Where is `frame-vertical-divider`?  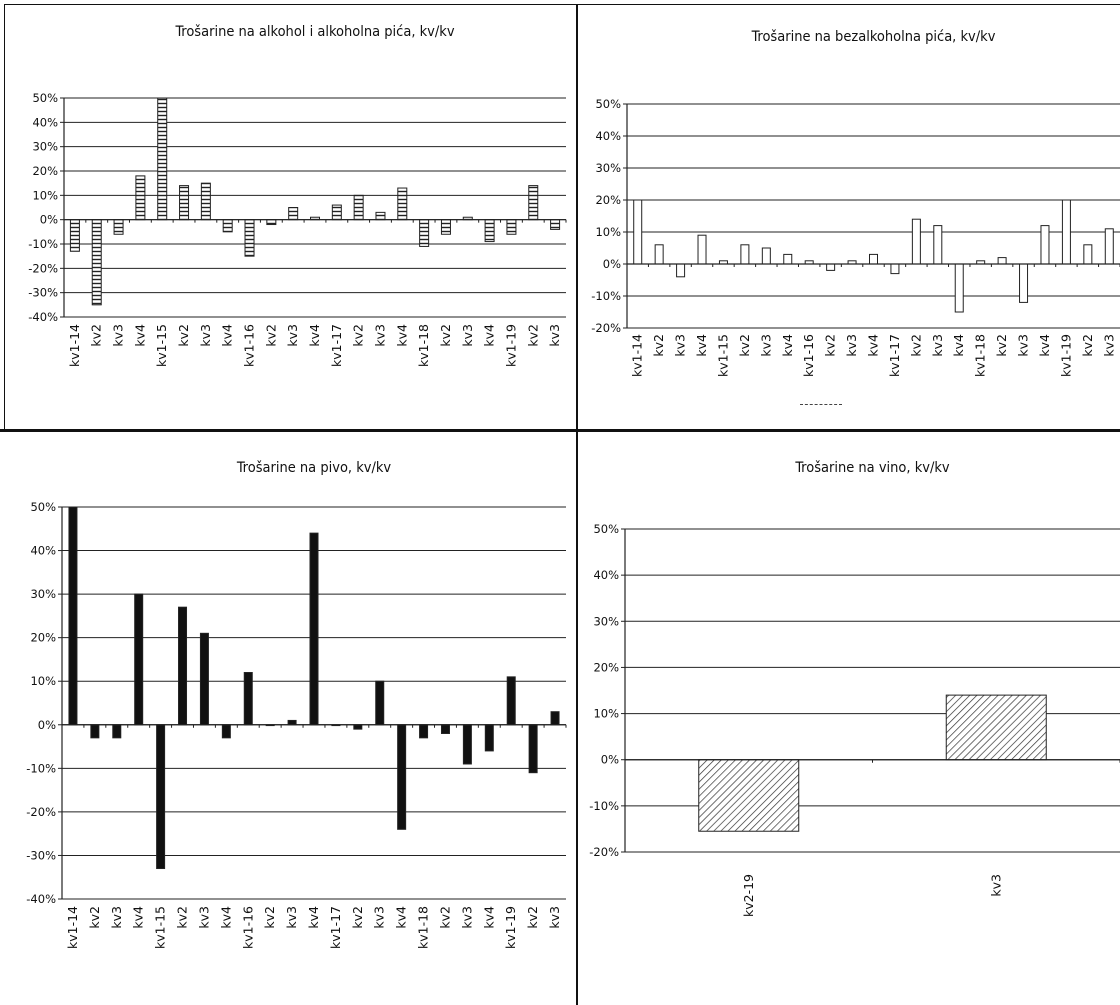
frame-vertical-divider is located at coordinates (577, 504).